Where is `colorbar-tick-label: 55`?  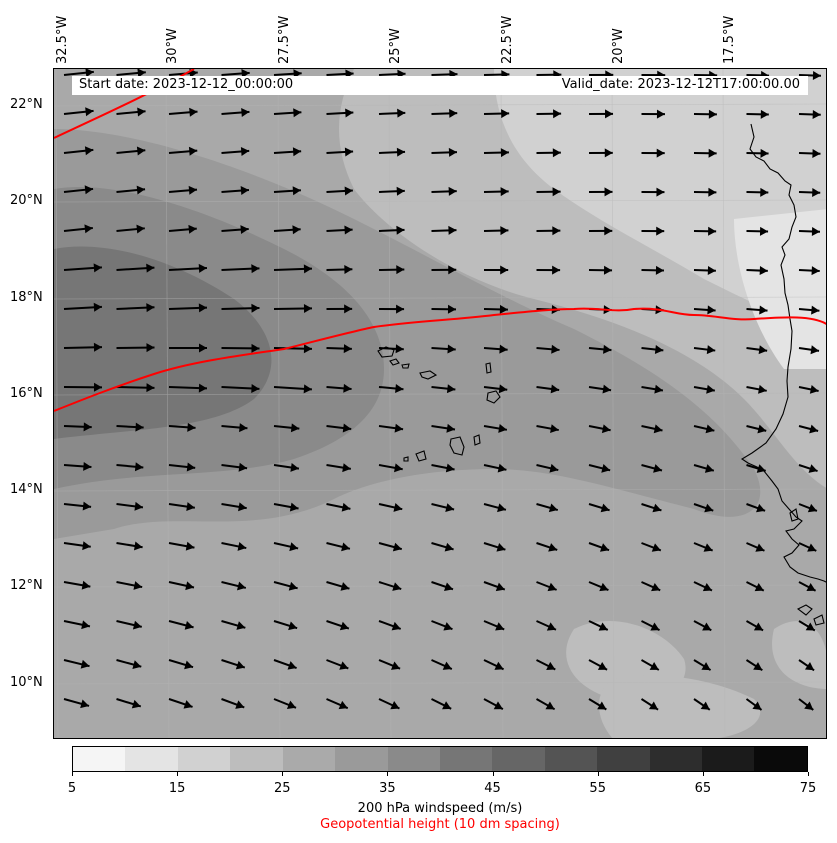
colorbar-tick-label: 55 is located at coordinates (597, 788).